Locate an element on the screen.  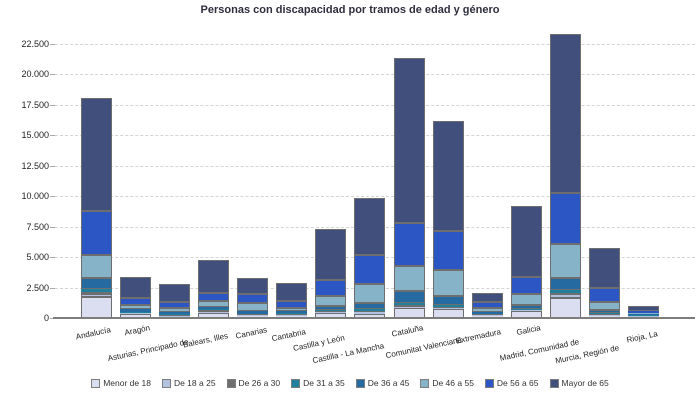
legend-item: De 26 a 30 is located at coordinates (253, 383).